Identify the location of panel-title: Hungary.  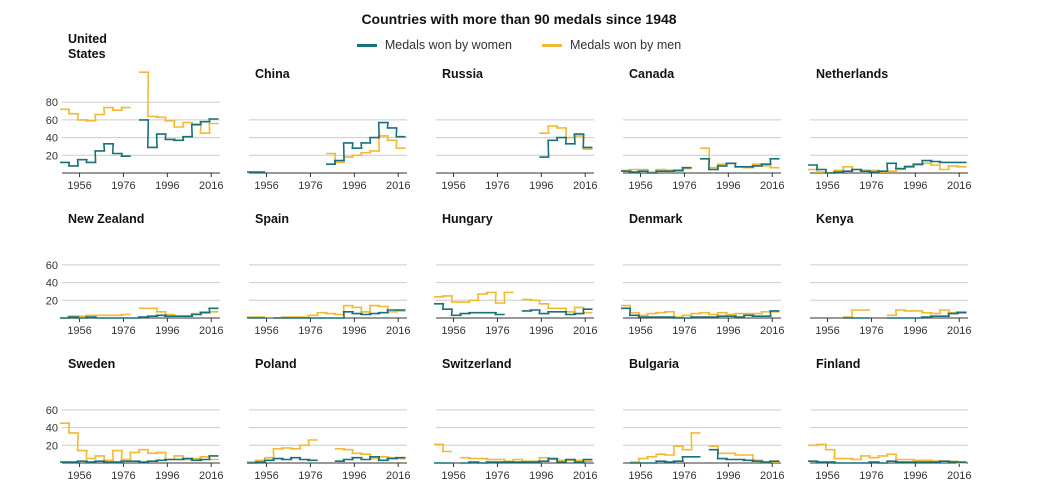
(467, 219).